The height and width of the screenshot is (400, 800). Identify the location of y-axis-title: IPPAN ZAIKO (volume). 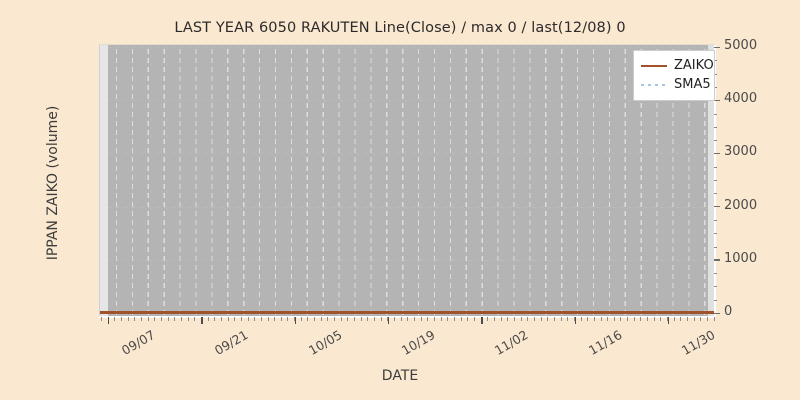
(53, 183).